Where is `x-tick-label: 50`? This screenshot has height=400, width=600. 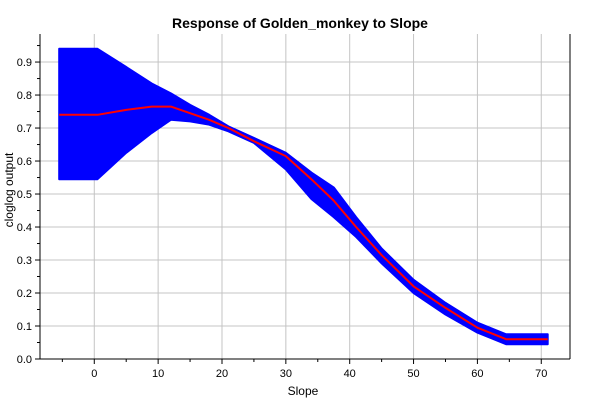
x-tick-label: 50 is located at coordinates (413, 374).